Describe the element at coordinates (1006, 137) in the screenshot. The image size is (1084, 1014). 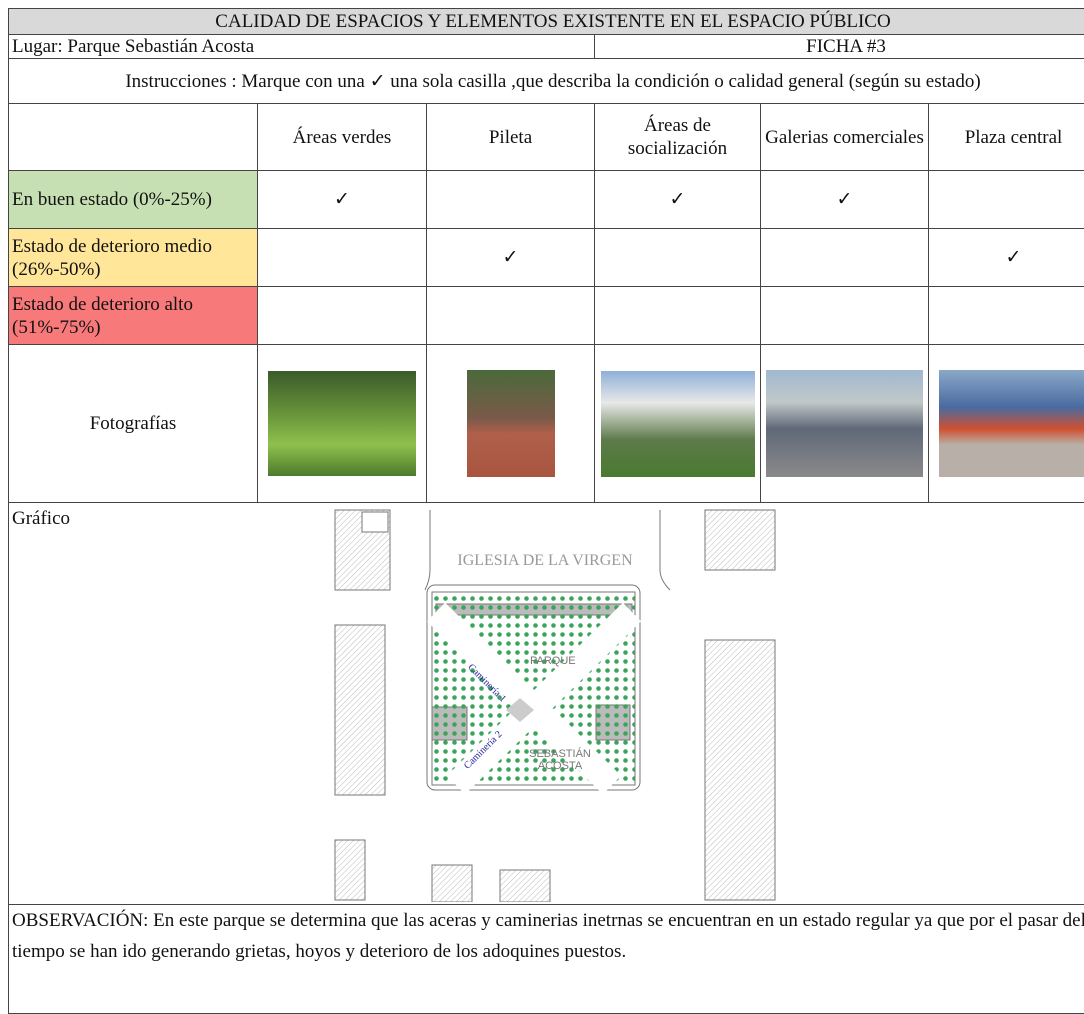
I see `column-header: Plaza central` at that location.